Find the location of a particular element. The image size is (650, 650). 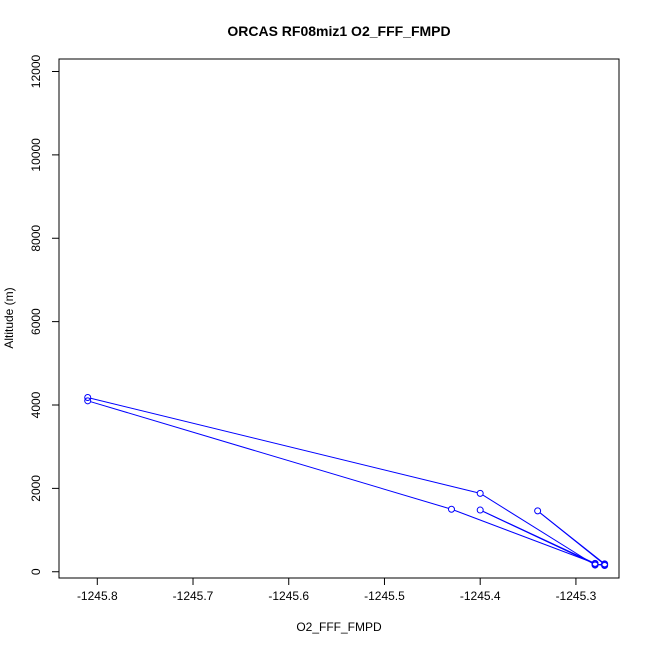

chart-title: ORCAS RF08miz1 O2_FFF_FMPD is located at coordinates (338, 31).